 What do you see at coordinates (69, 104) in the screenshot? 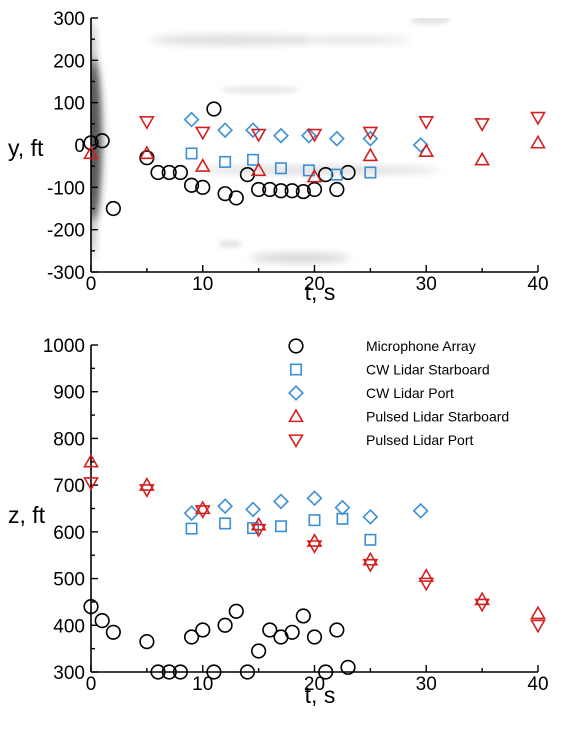
I see `y-tick-label: 100` at bounding box center [69, 104].